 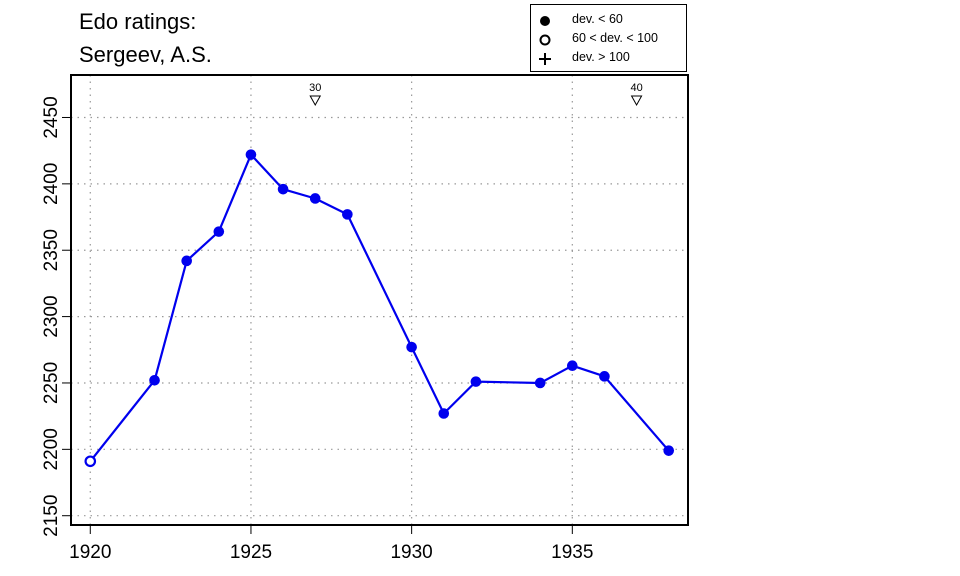 What do you see at coordinates (145, 54) in the screenshot?
I see `chart-title-line2: Sergeev, A.S.` at bounding box center [145, 54].